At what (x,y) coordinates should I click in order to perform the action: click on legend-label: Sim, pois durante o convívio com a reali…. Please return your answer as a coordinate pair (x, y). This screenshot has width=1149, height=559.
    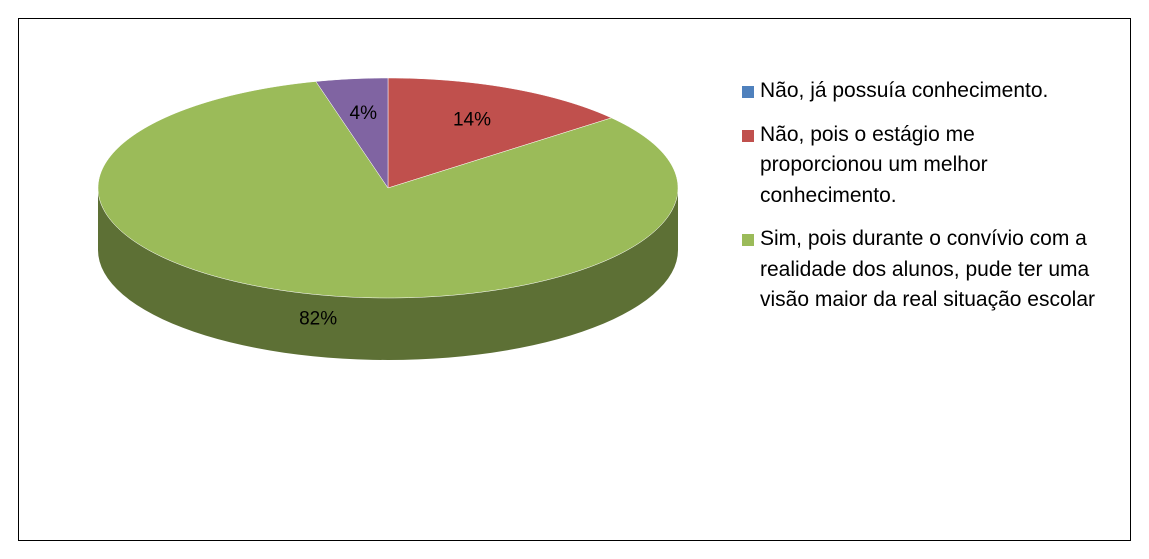
    Looking at the image, I should click on (927, 269).